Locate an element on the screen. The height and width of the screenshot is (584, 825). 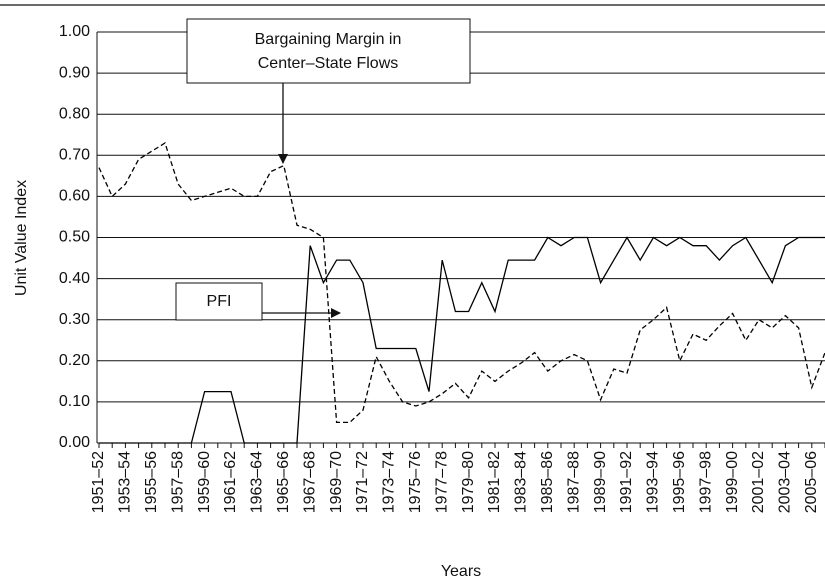
x-tick-label: 1999–00 is located at coordinates (732, 482).